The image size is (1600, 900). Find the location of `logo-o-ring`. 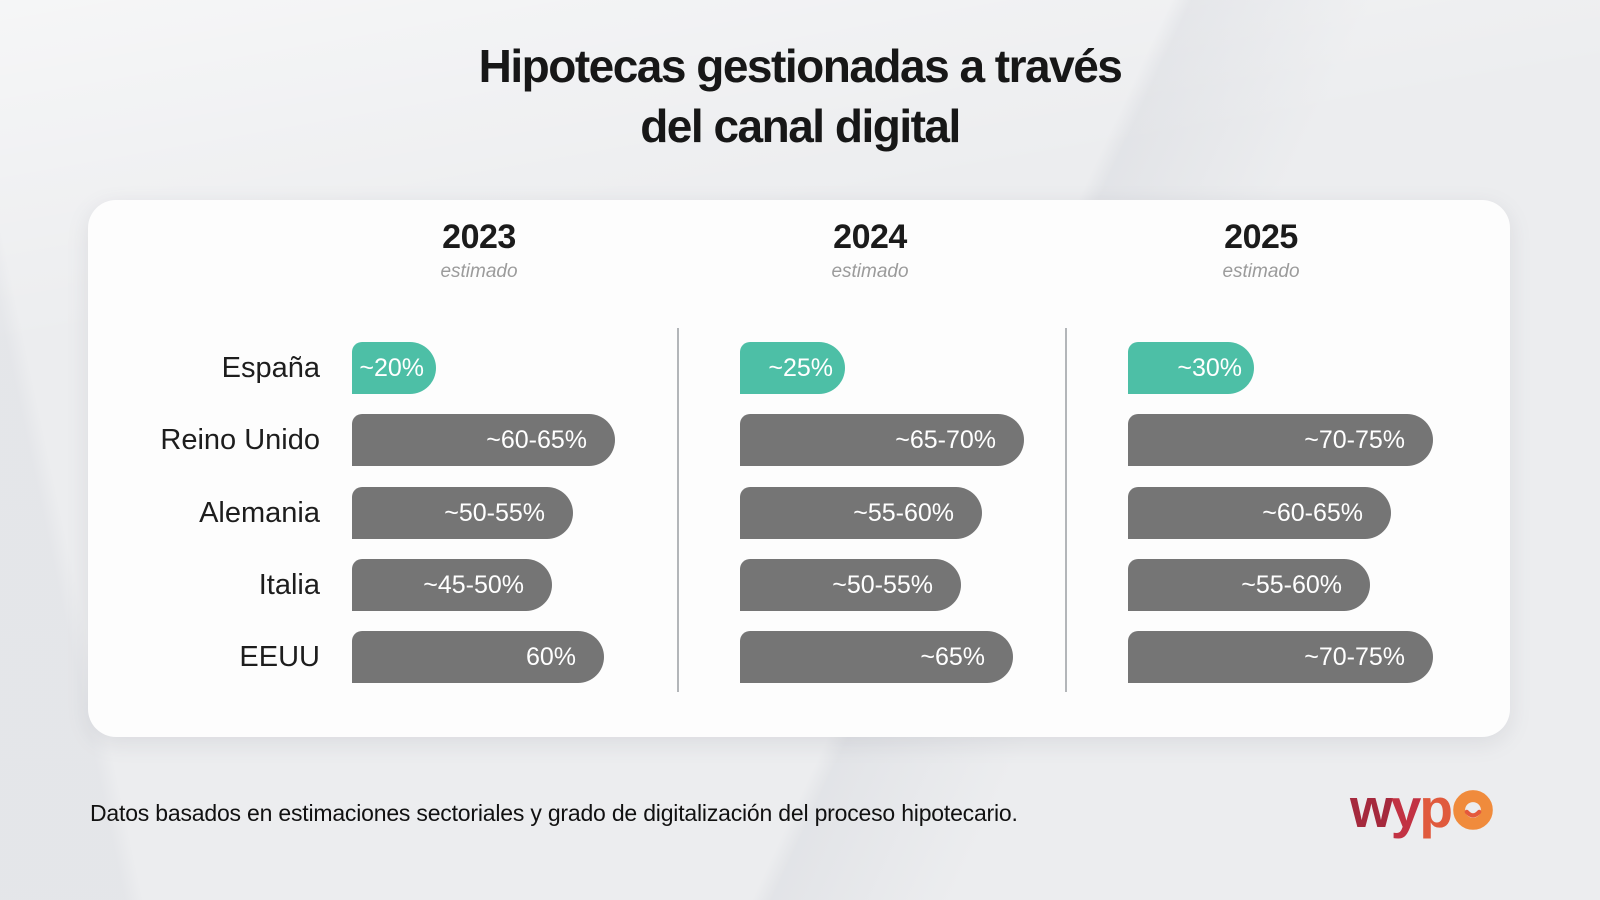

logo-o-ring is located at coordinates (1473, 810).